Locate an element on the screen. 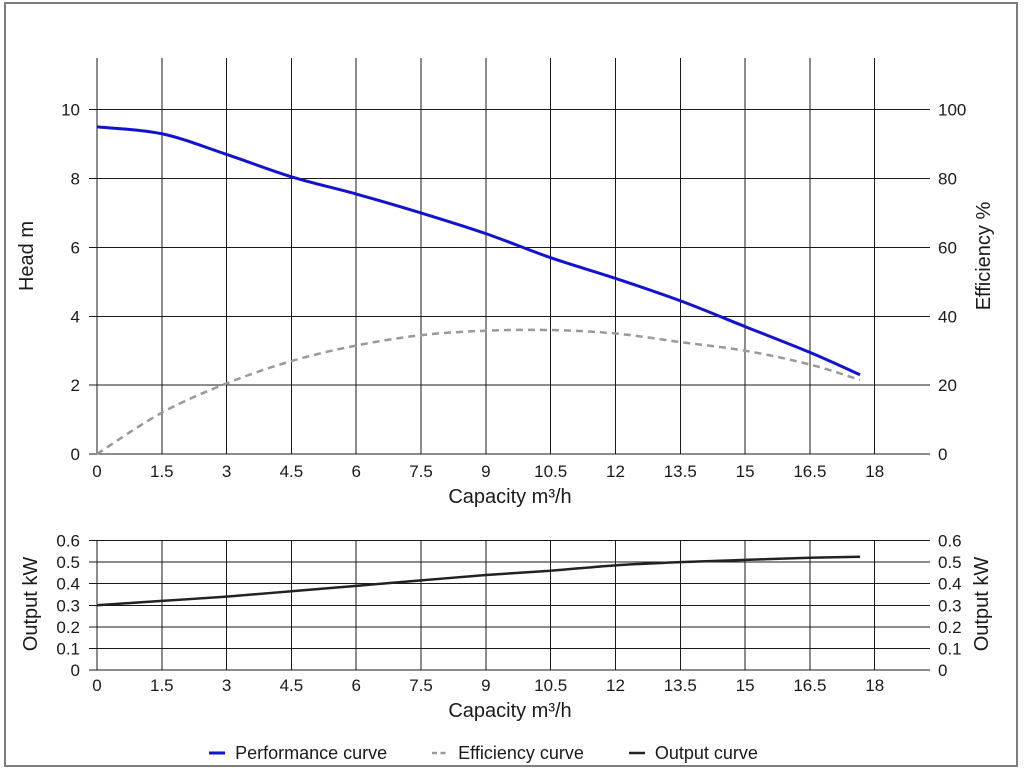 Image resolution: width=1026 pixels, height=772 pixels. legend-label-output: Output curve is located at coordinates (706, 752).